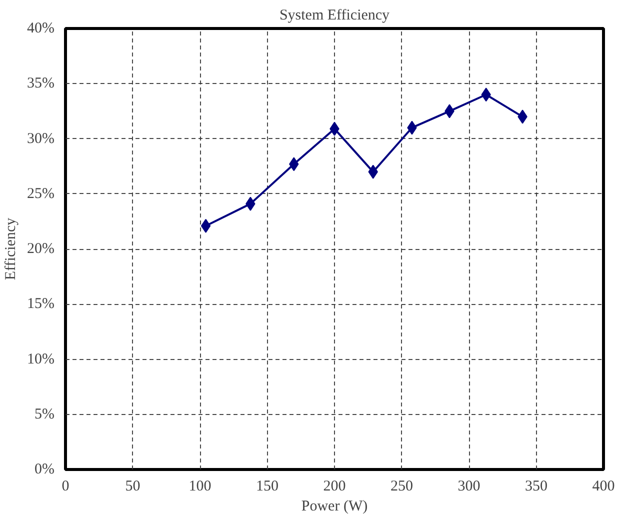 The height and width of the screenshot is (517, 621). Describe the element at coordinates (41, 304) in the screenshot. I see `y-tick-label: 15%` at that location.